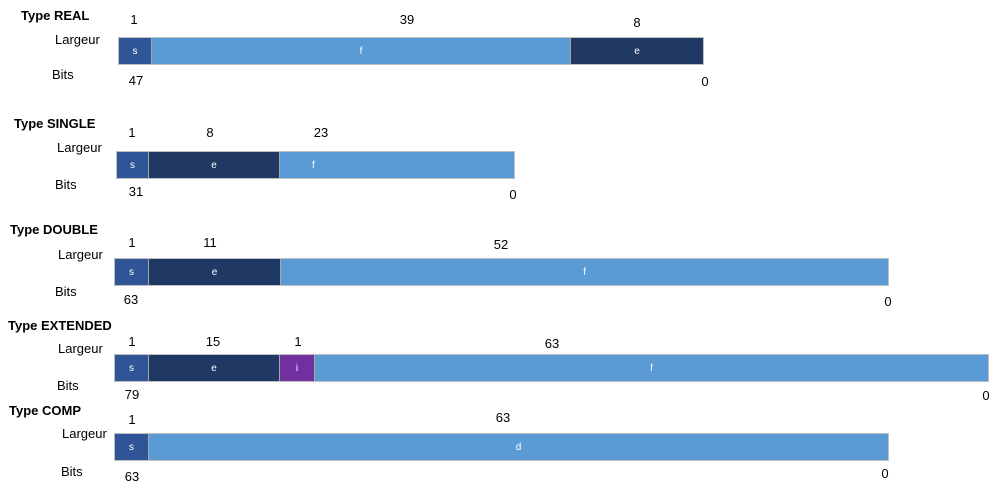 The width and height of the screenshot is (1000, 496). What do you see at coordinates (136, 80) in the screenshot?
I see `bit-high: 47` at bounding box center [136, 80].